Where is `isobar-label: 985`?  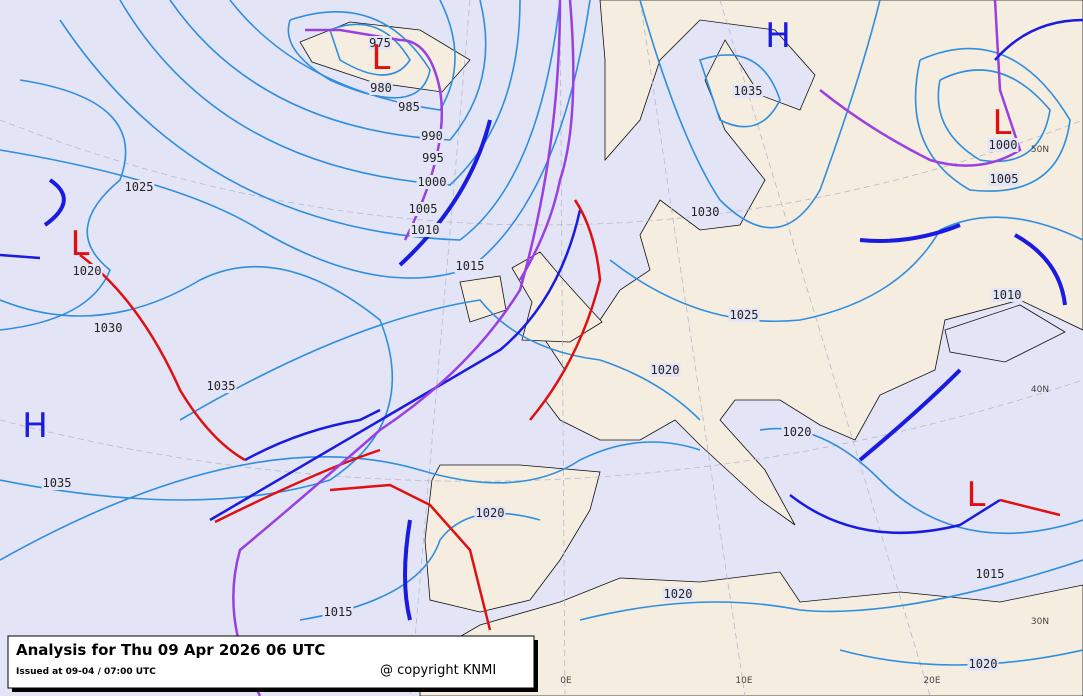 isobar-label: 985 is located at coordinates (409, 107).